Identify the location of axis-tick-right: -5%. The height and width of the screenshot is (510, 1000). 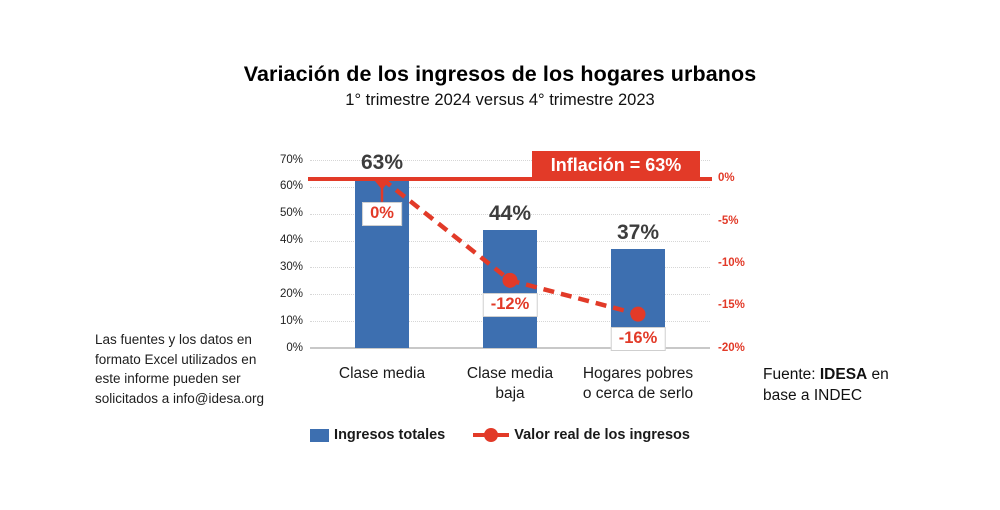
(728, 220).